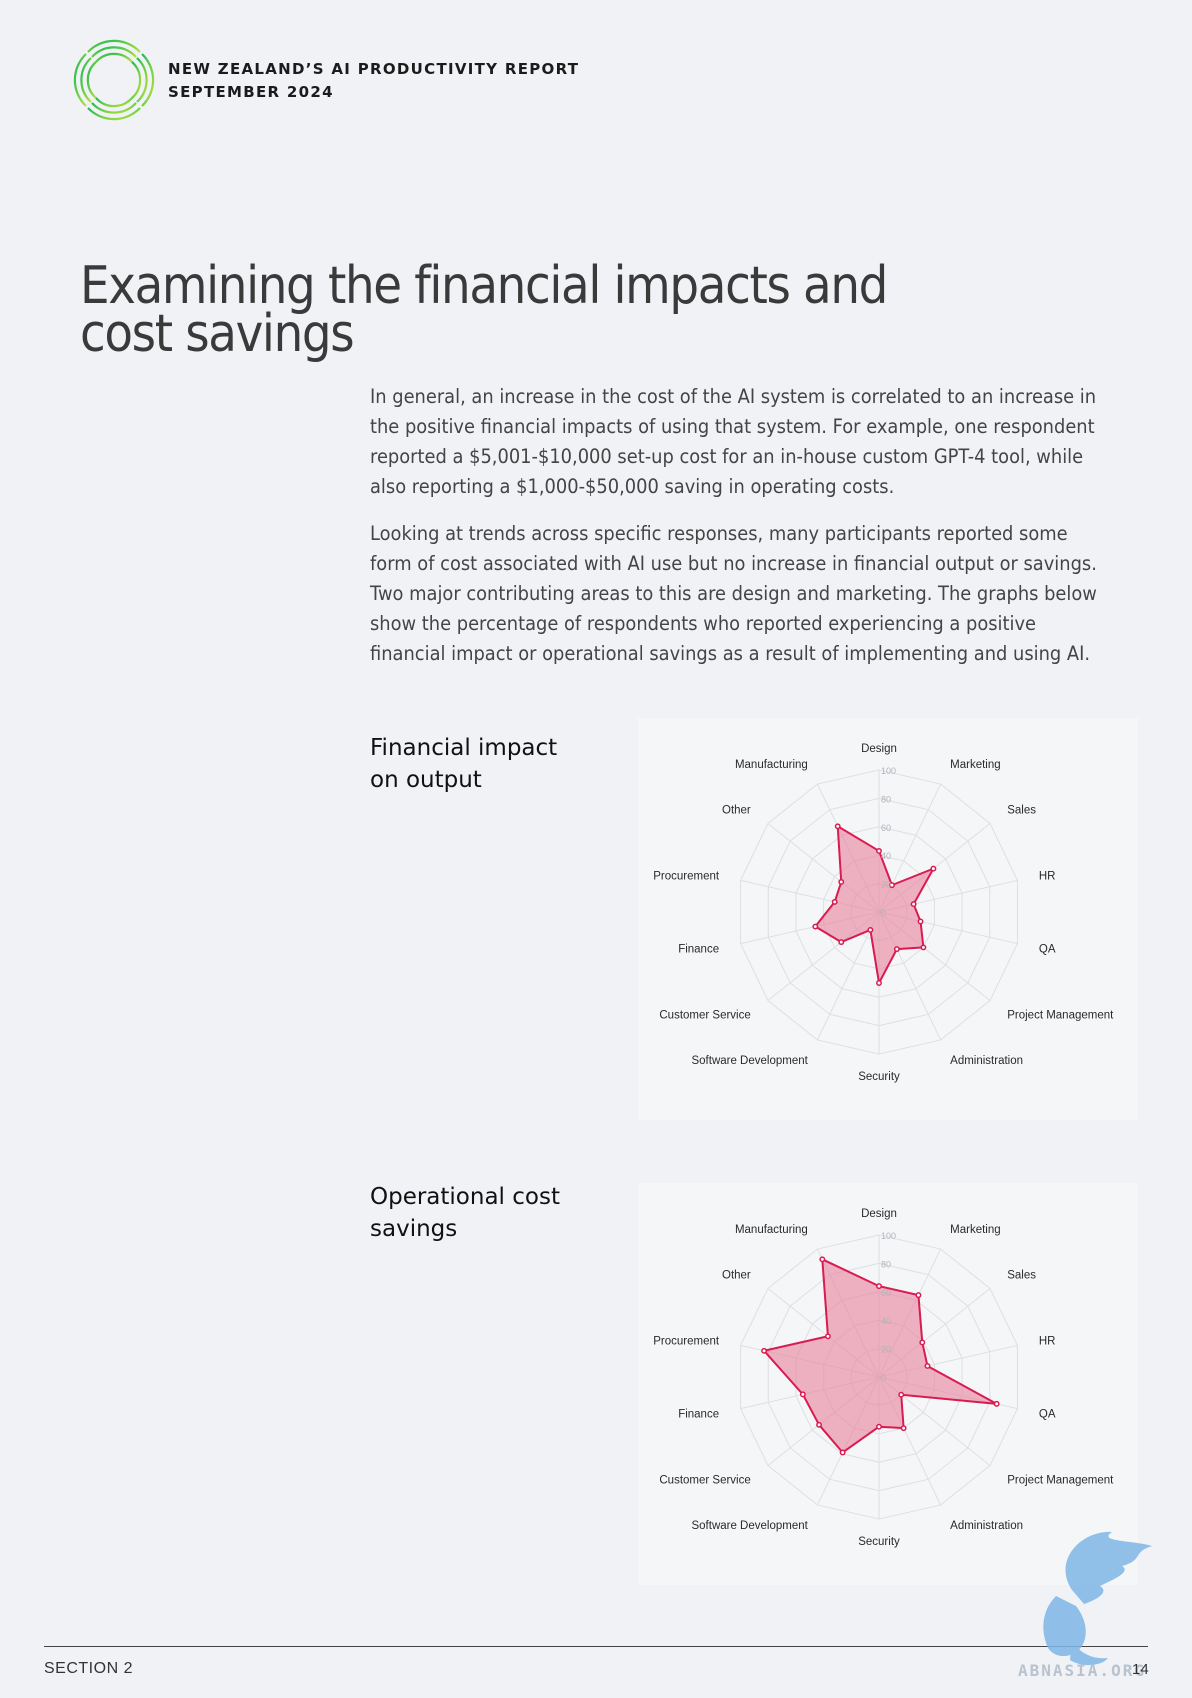 The width and height of the screenshot is (1192, 1698). What do you see at coordinates (1097, 1598) in the screenshot?
I see `watermark-bird-icon` at bounding box center [1097, 1598].